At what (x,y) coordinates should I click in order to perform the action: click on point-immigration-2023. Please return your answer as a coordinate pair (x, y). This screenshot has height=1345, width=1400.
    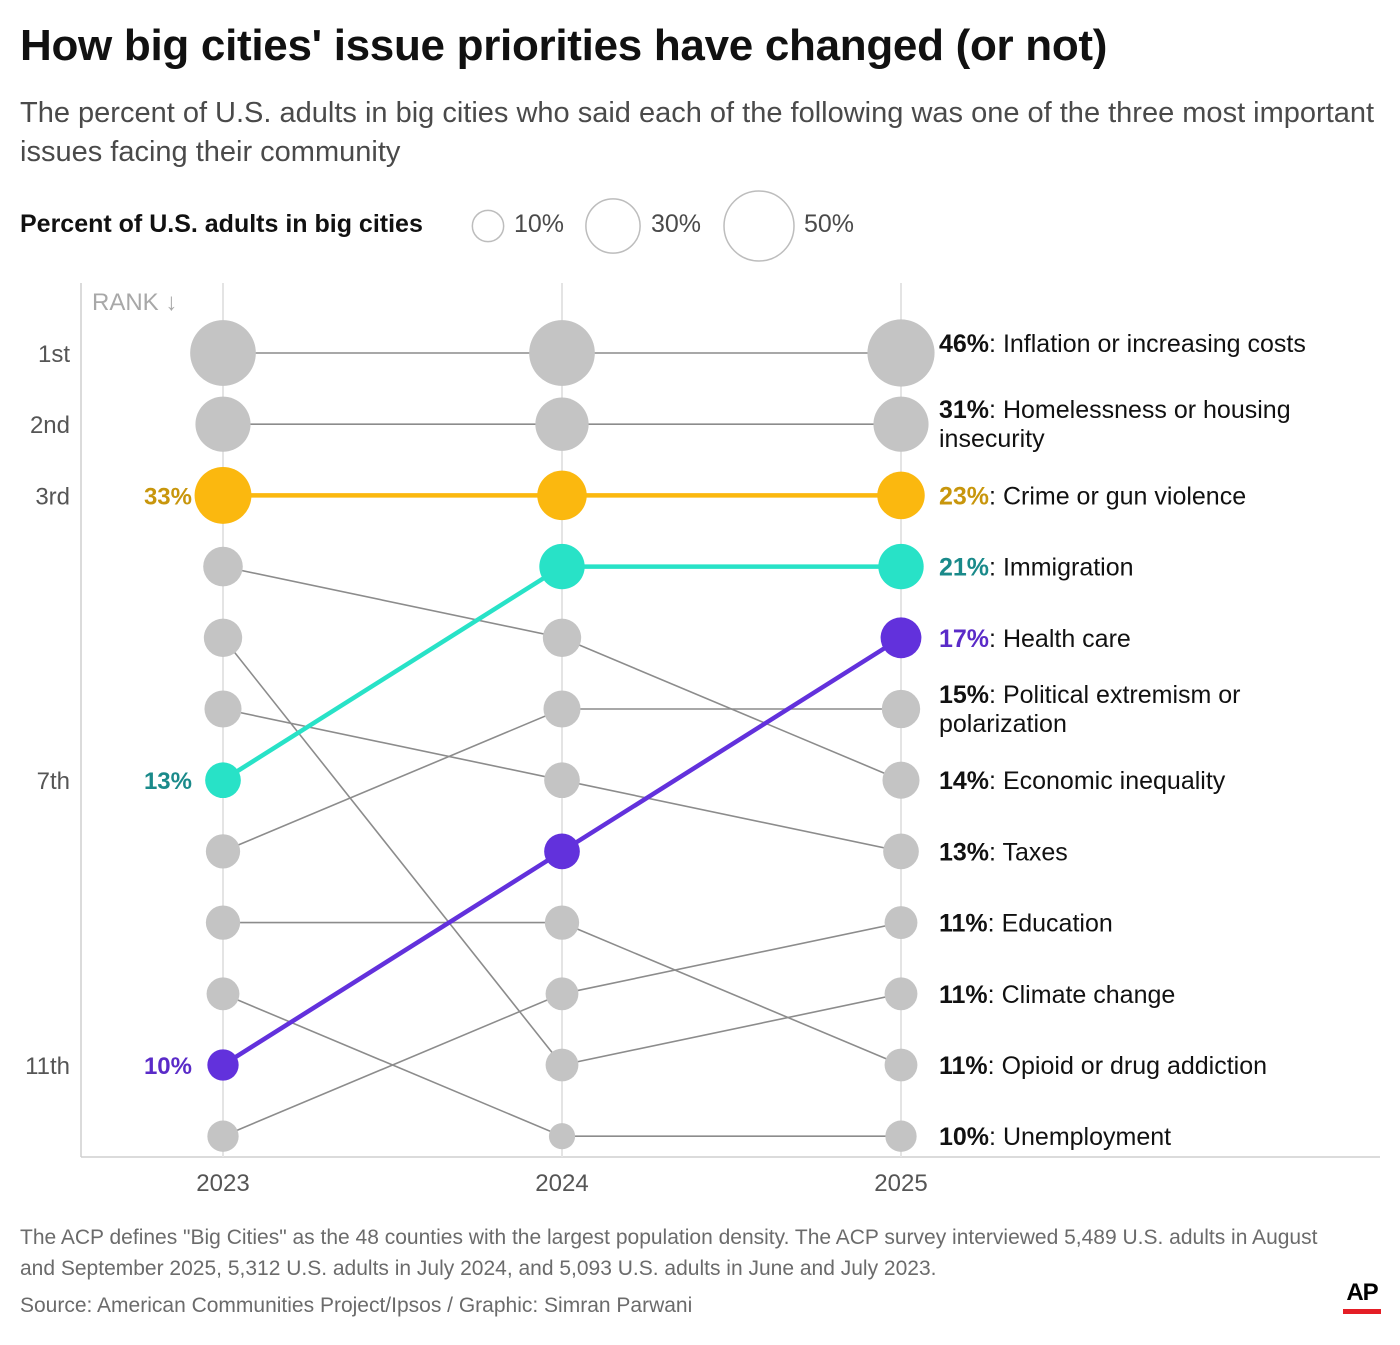
    Looking at the image, I should click on (223, 780).